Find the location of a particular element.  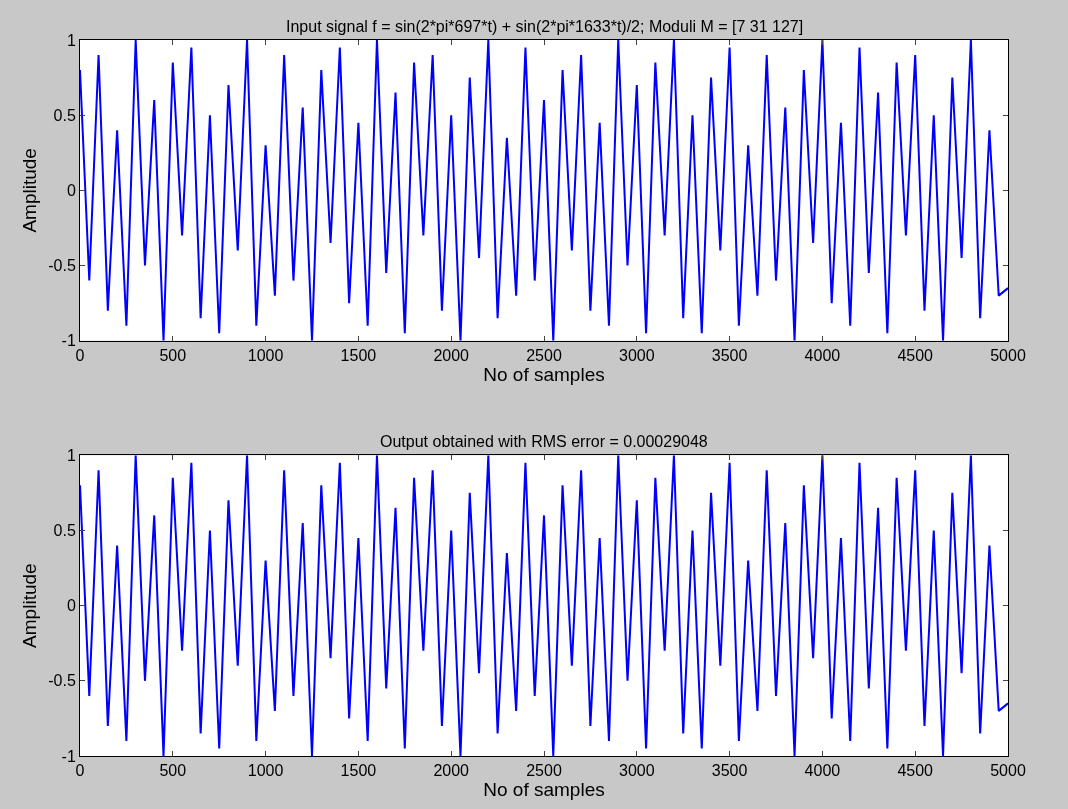

chart-title: Output obtained with RMS error = 0.00029048 is located at coordinates (544, 441).